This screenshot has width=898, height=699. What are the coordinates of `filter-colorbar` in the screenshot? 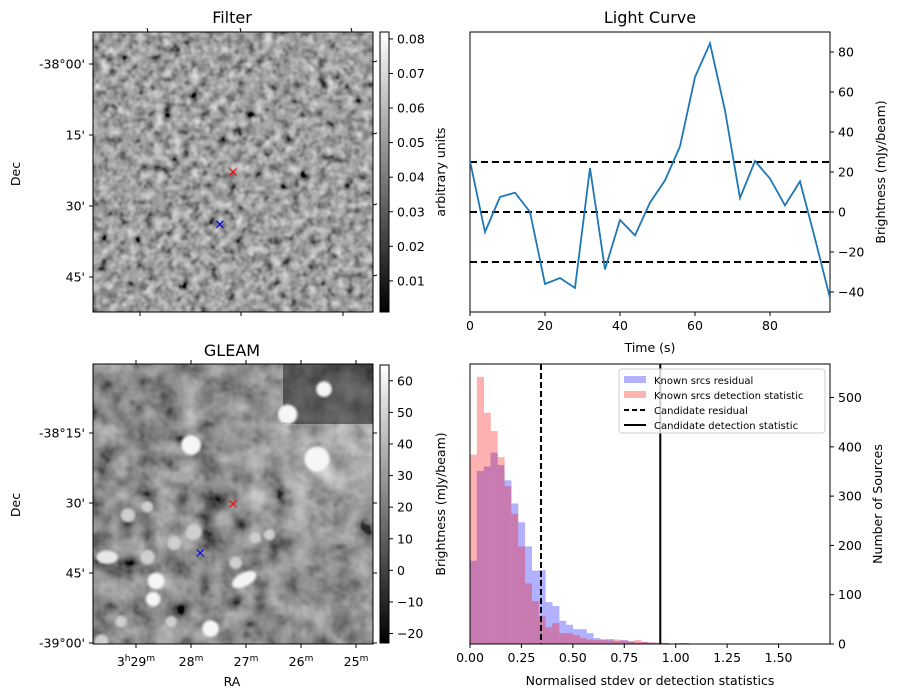 It's located at (384, 172).